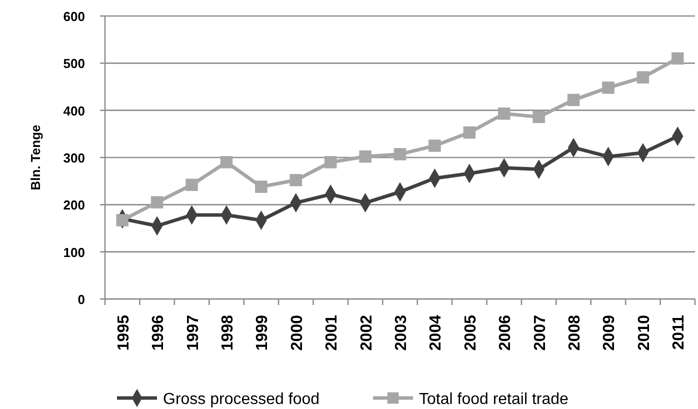 The height and width of the screenshot is (409, 698). Describe the element at coordinates (74, 110) in the screenshot. I see `y-tick-label: 400` at that location.